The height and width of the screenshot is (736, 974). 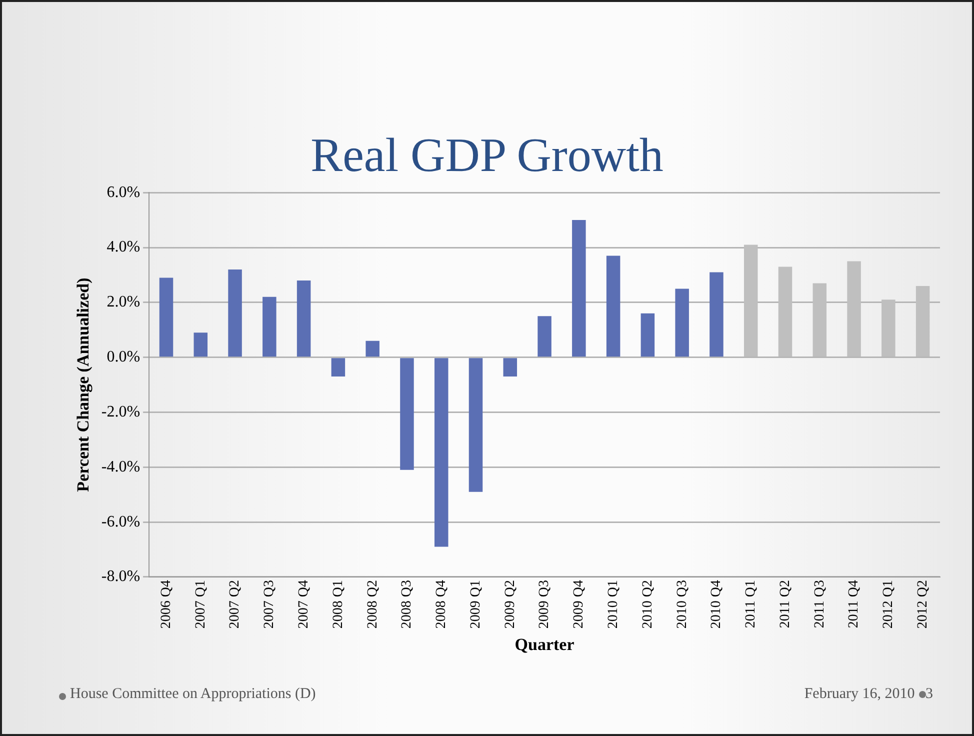 What do you see at coordinates (166, 604) in the screenshot?
I see `x-tick-label: 2006 Q4` at bounding box center [166, 604].